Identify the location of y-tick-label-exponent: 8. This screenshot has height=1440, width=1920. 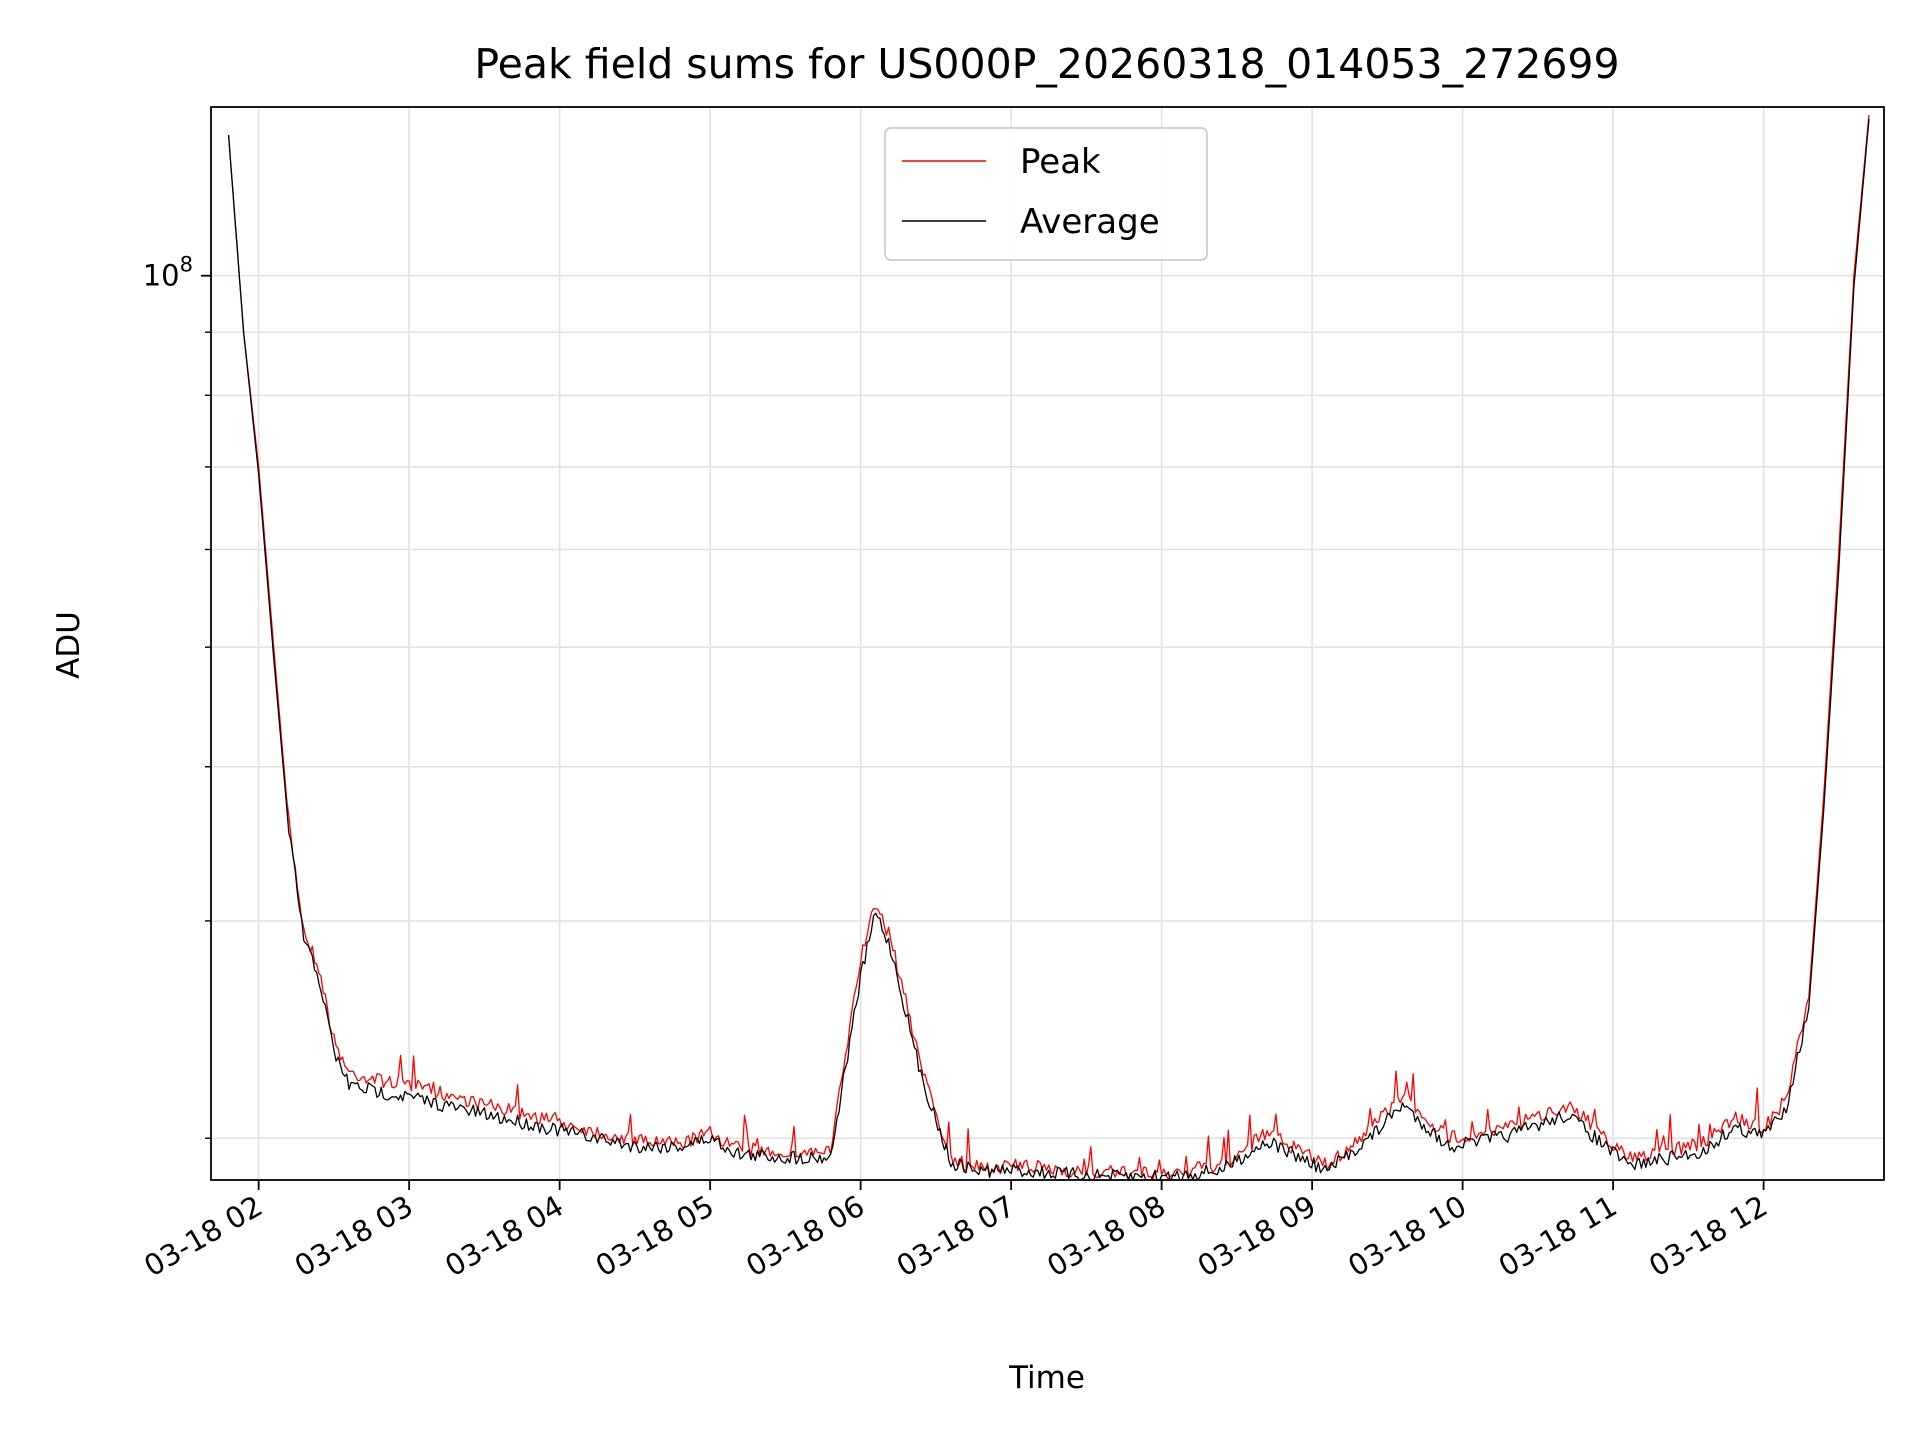
(186, 265).